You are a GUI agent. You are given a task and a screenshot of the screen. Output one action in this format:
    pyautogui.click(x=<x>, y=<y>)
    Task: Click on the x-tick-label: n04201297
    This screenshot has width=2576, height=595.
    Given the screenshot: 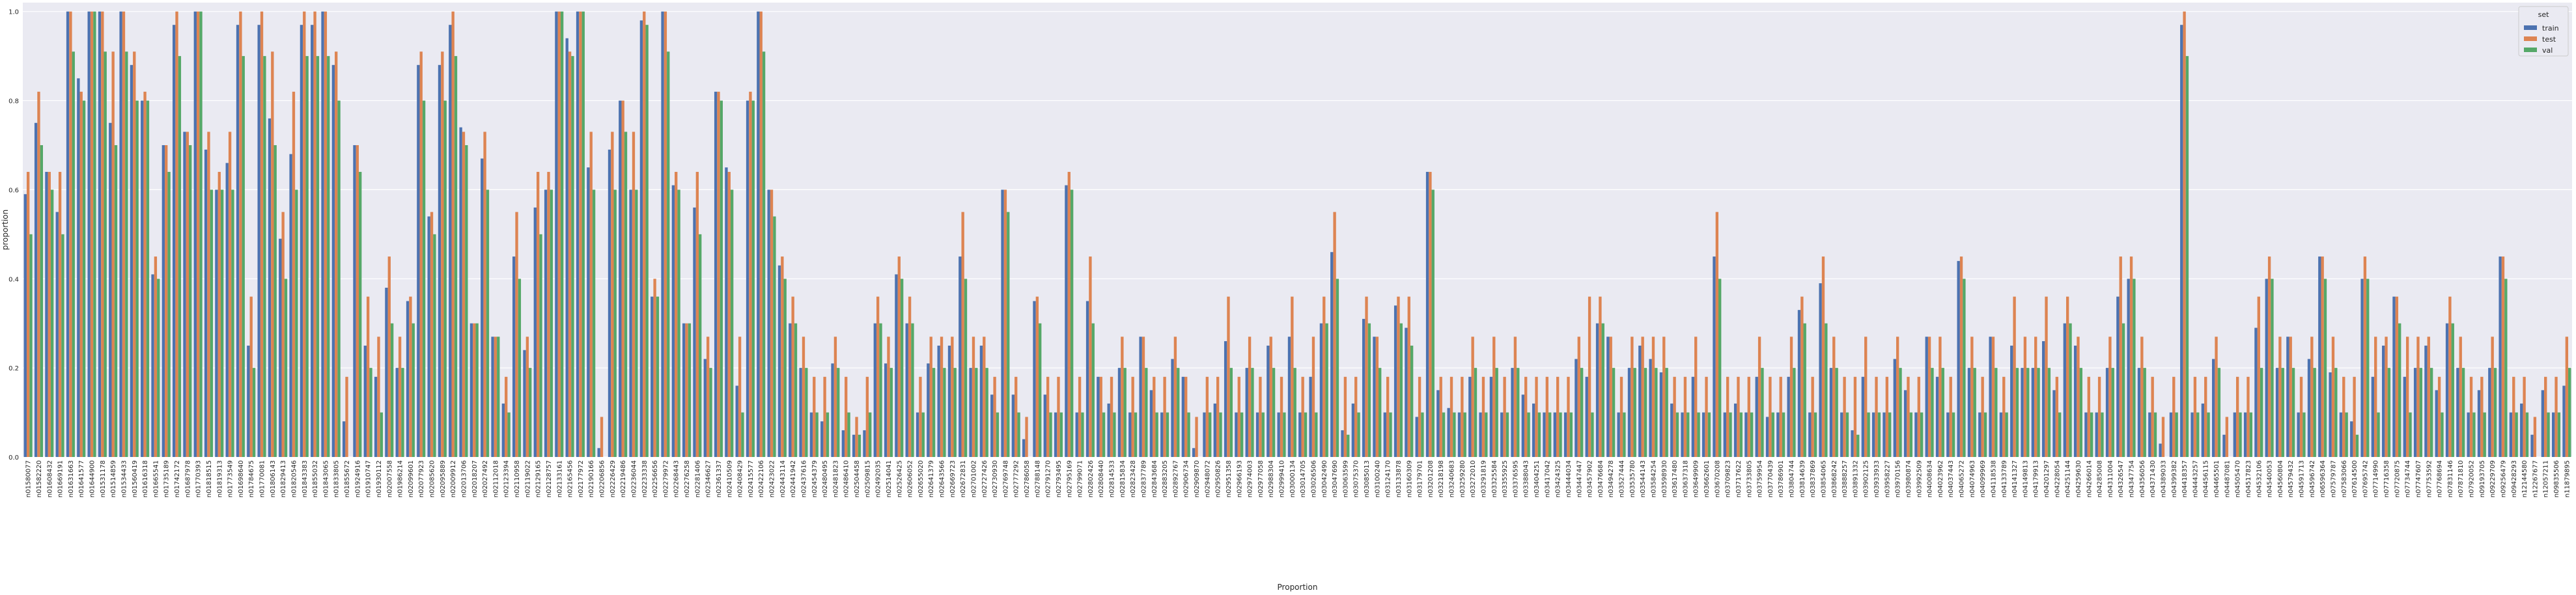 What is the action you would take?
    pyautogui.click(x=2047, y=479)
    